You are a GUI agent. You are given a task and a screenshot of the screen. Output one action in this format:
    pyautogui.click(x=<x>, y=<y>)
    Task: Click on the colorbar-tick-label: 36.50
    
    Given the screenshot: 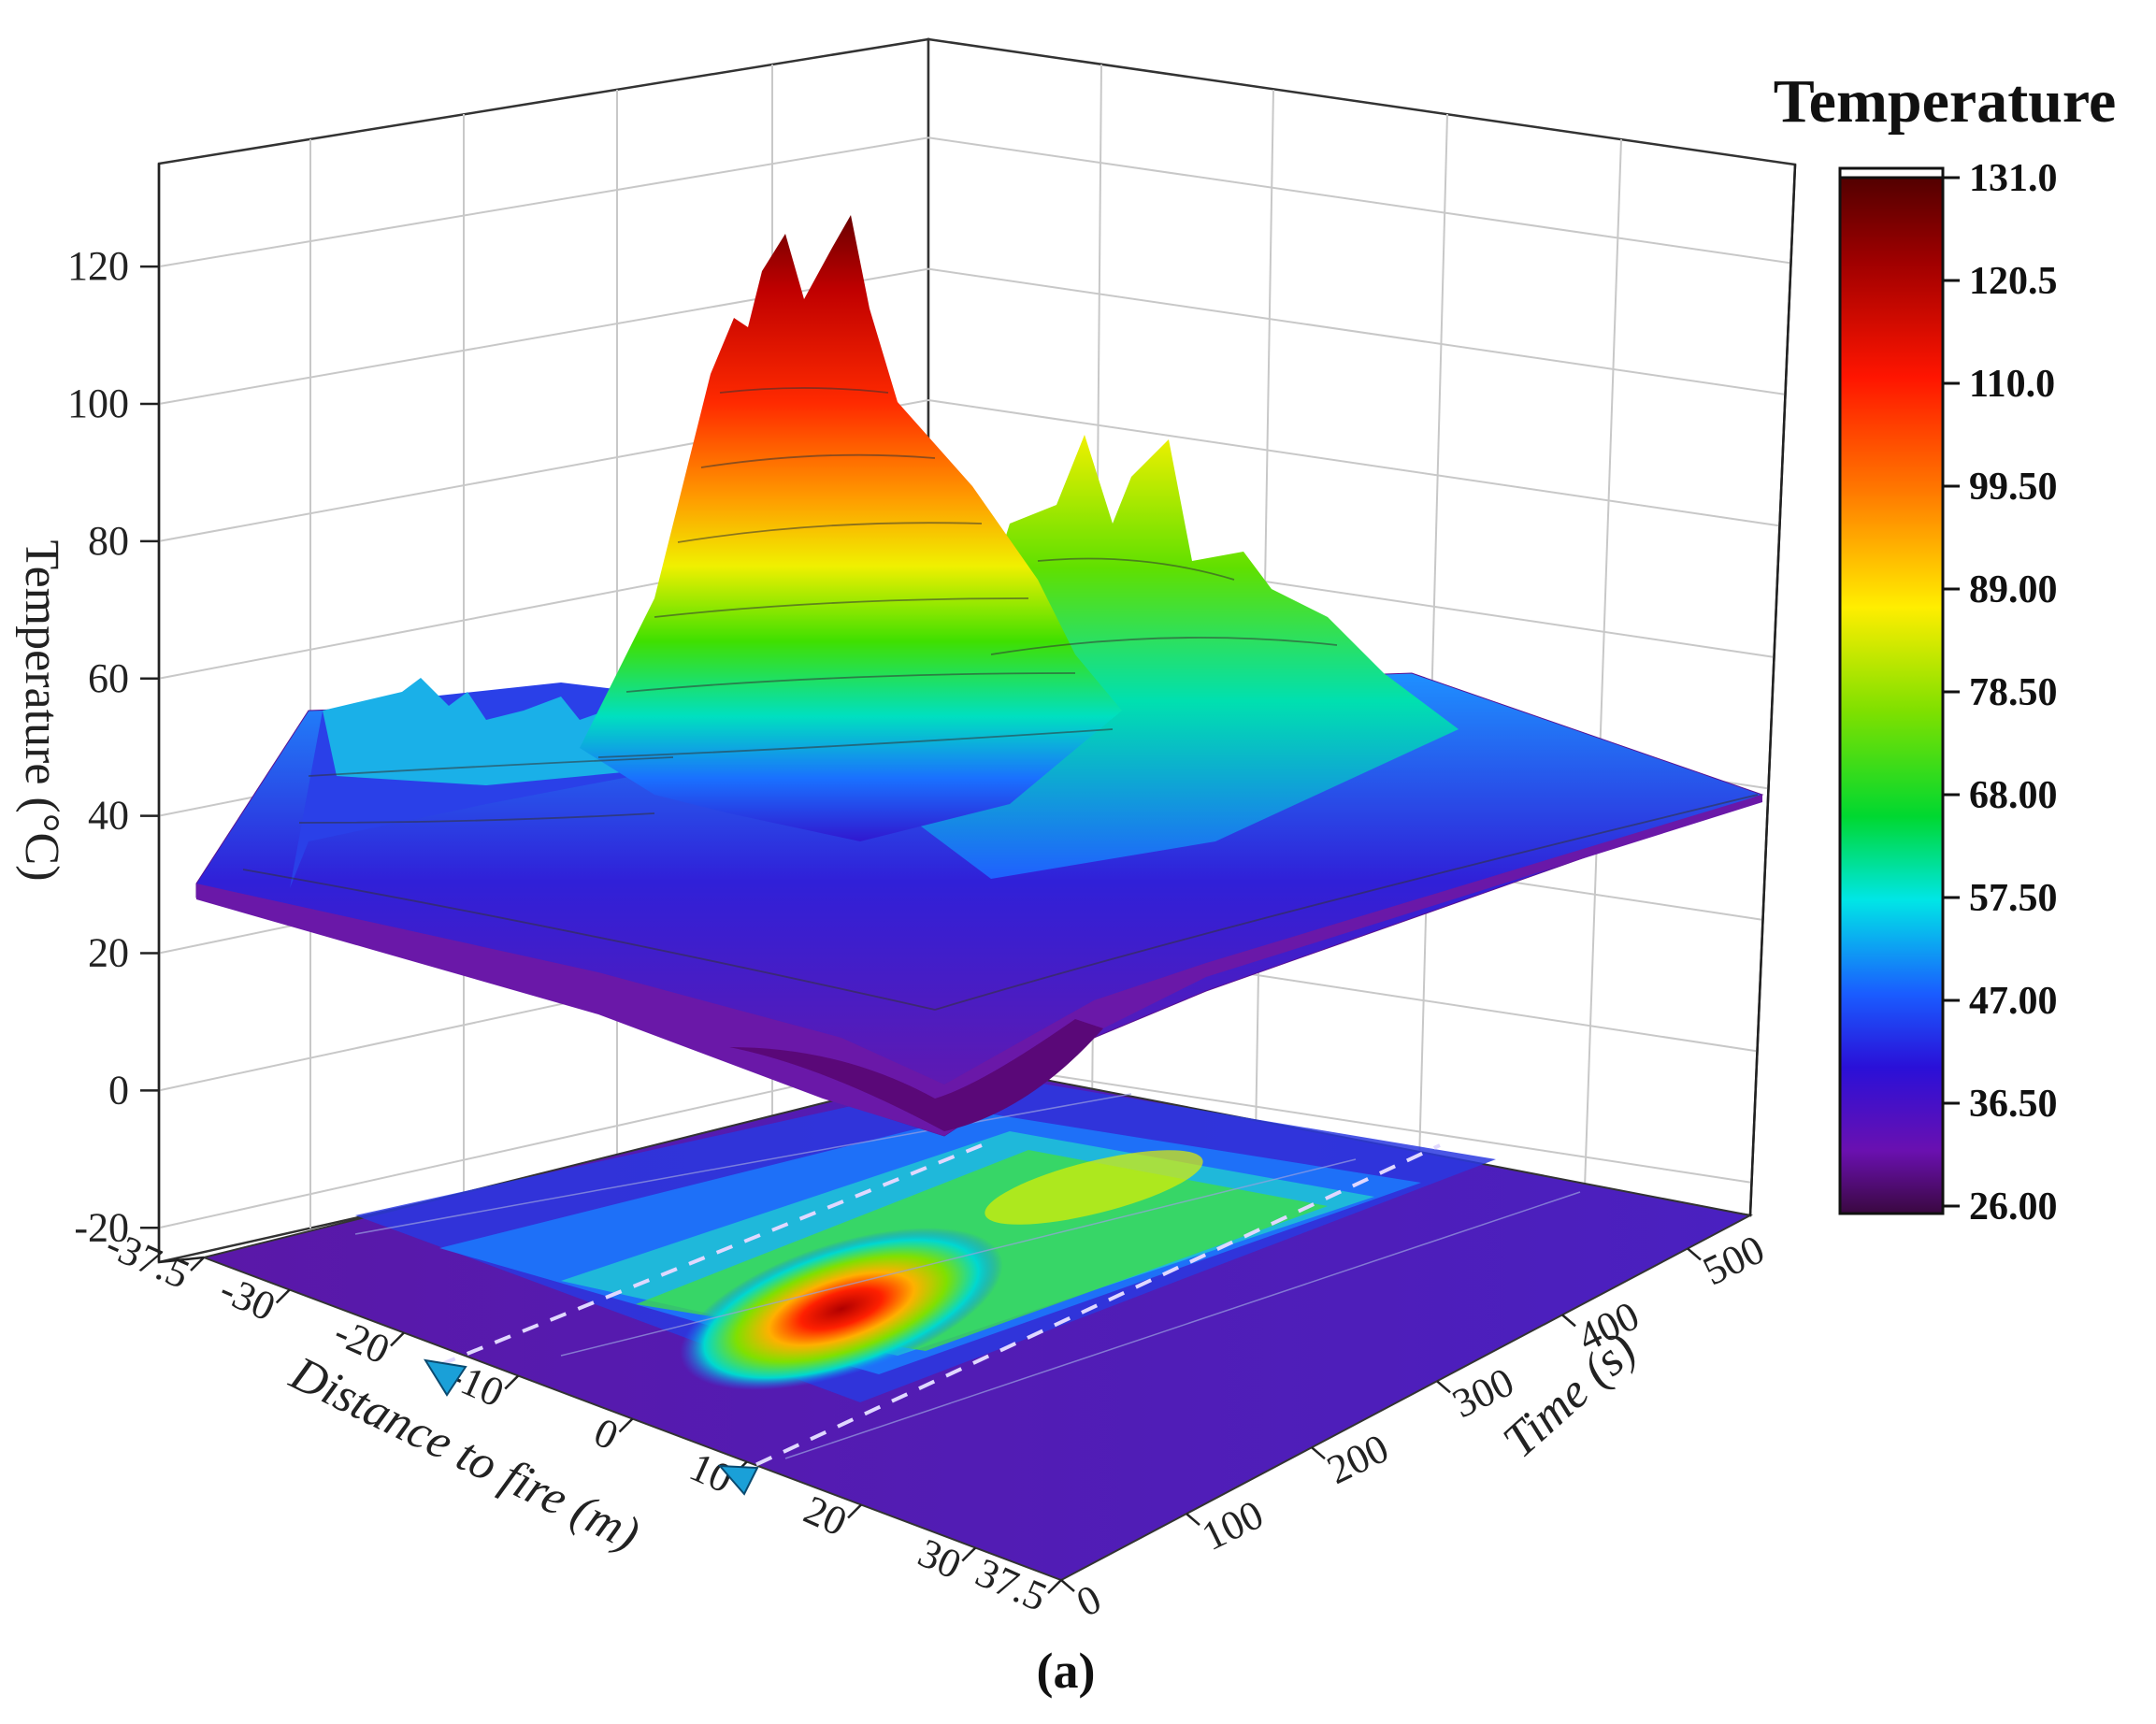 What is the action you would take?
    pyautogui.click(x=2014, y=1104)
    